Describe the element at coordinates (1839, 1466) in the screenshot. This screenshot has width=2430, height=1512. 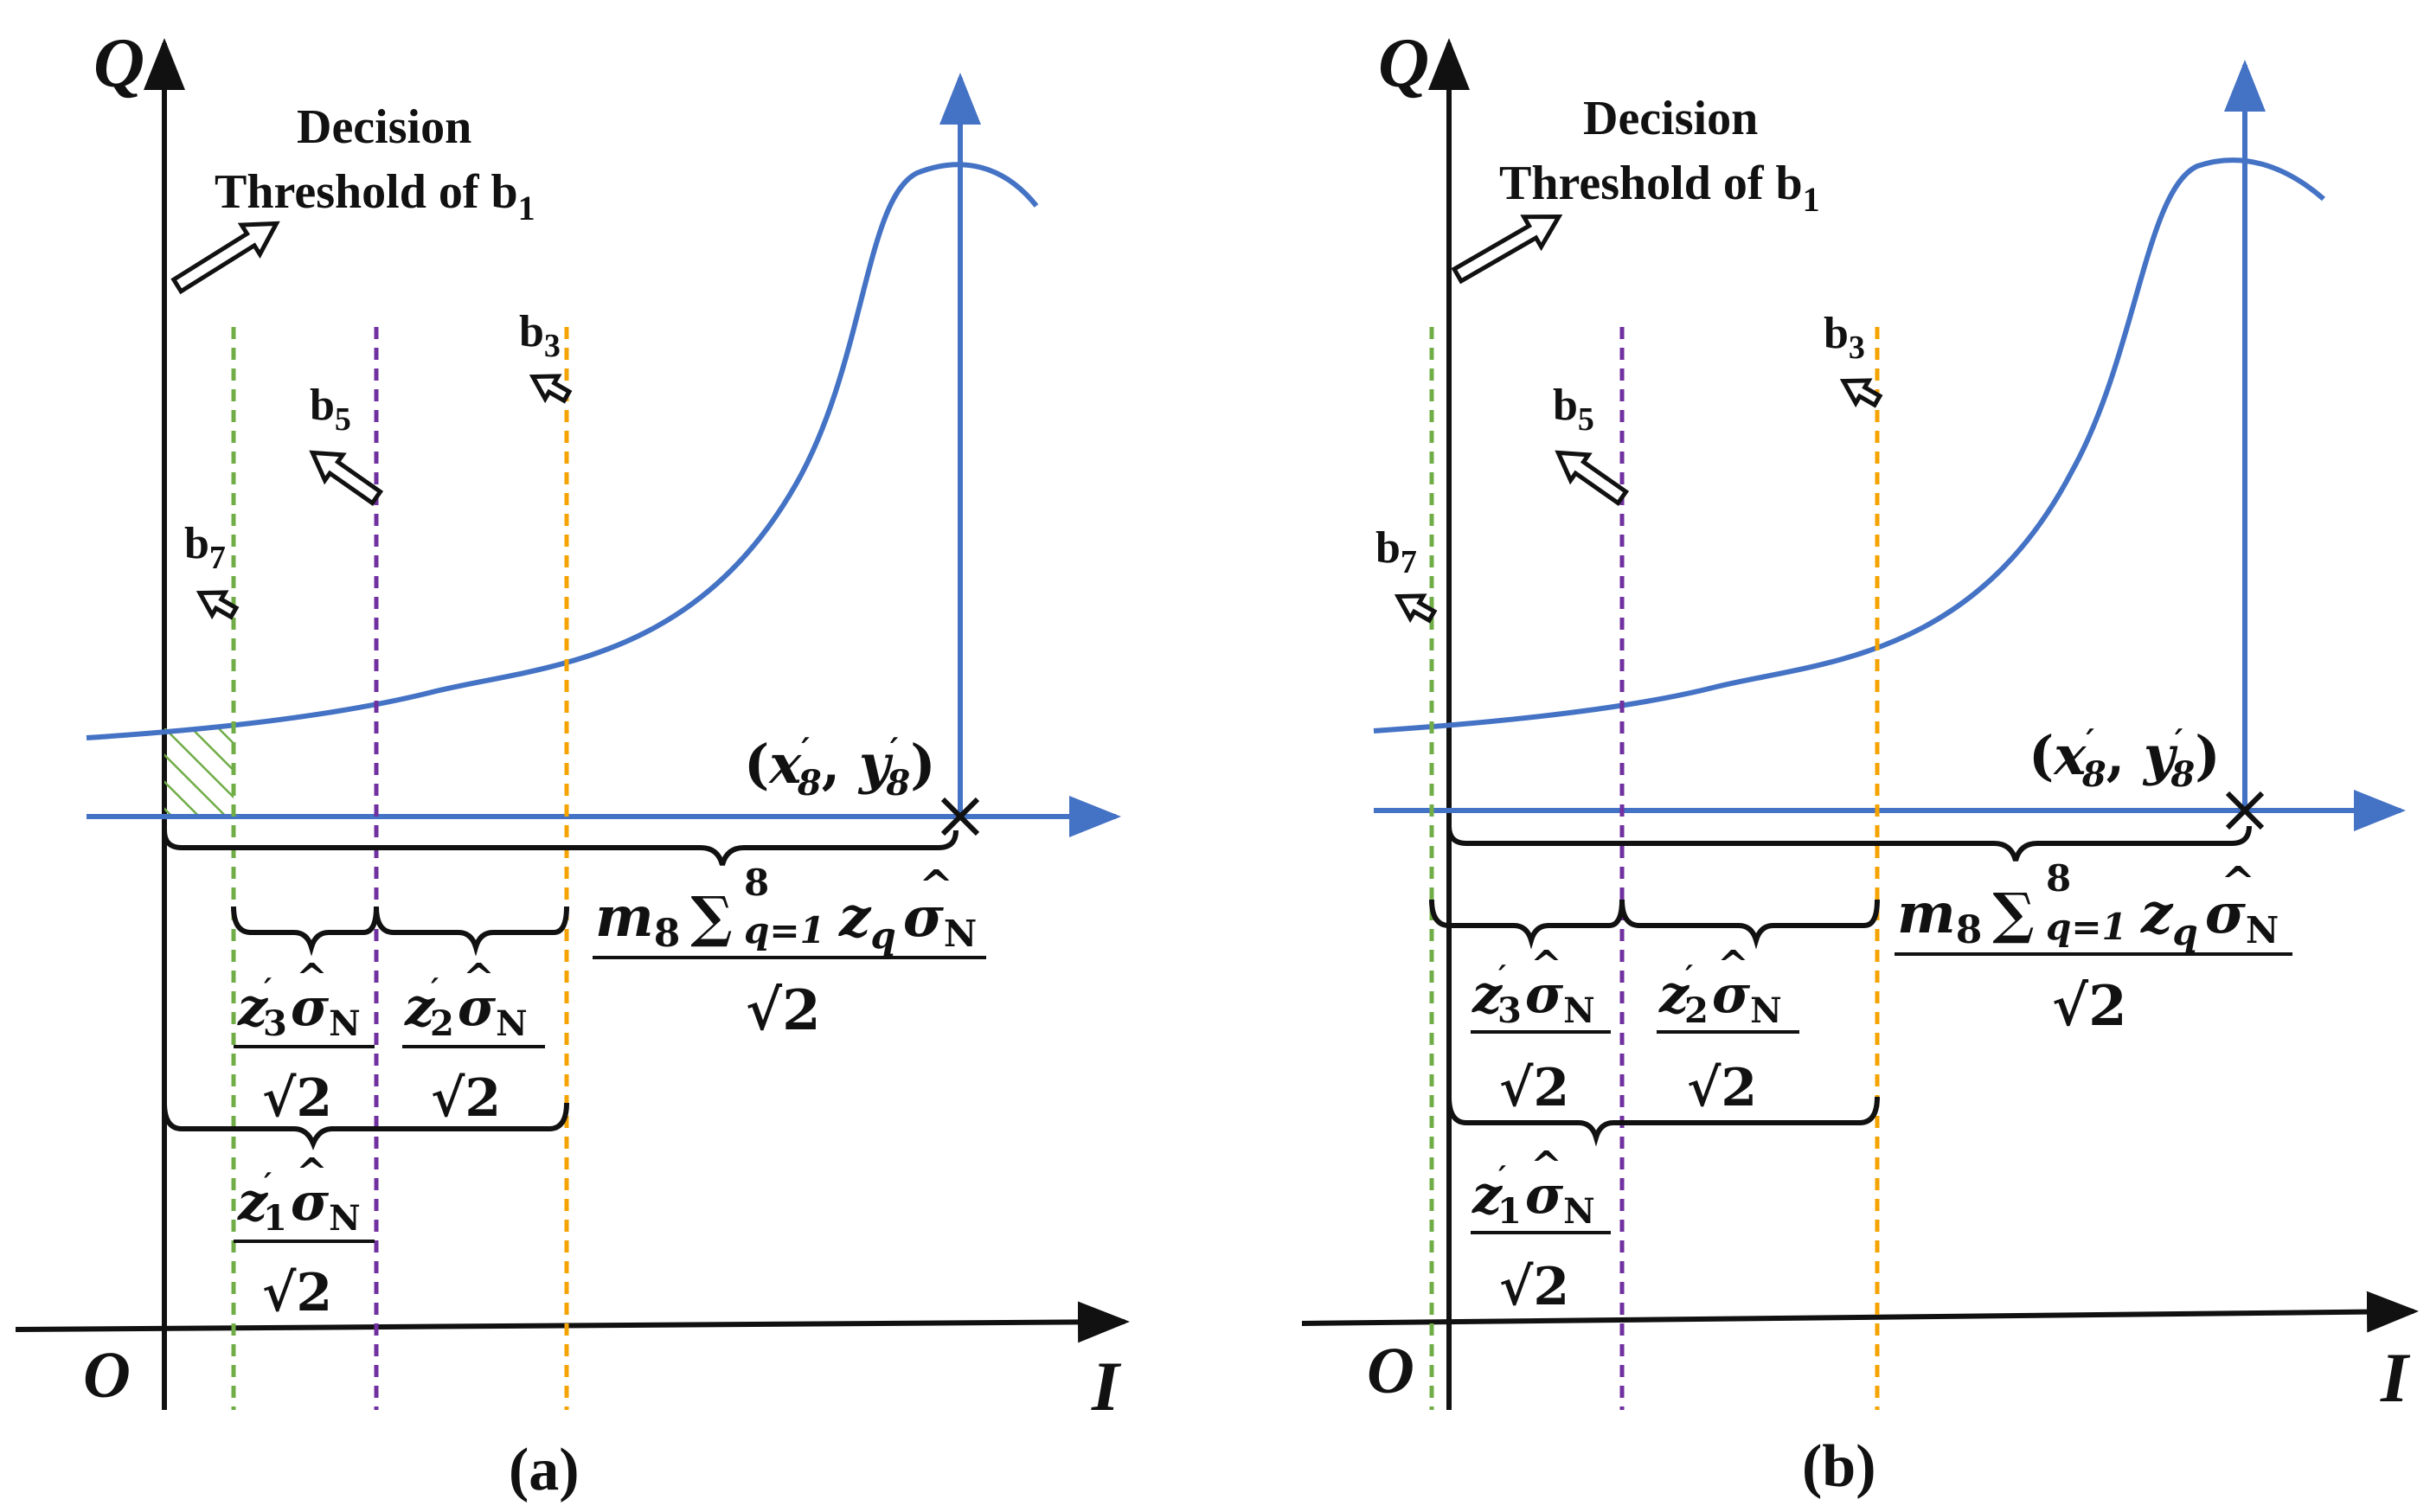
I see `caption: (b)` at that location.